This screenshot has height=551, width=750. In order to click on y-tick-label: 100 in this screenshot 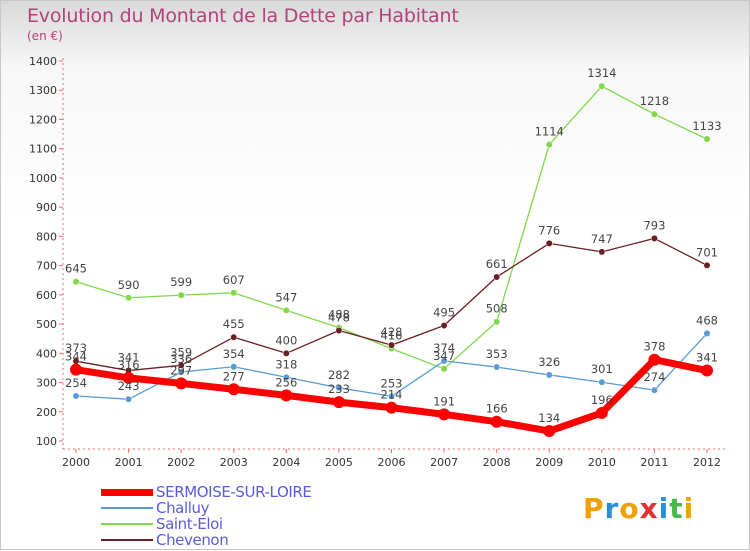, I will do `click(46, 441)`.